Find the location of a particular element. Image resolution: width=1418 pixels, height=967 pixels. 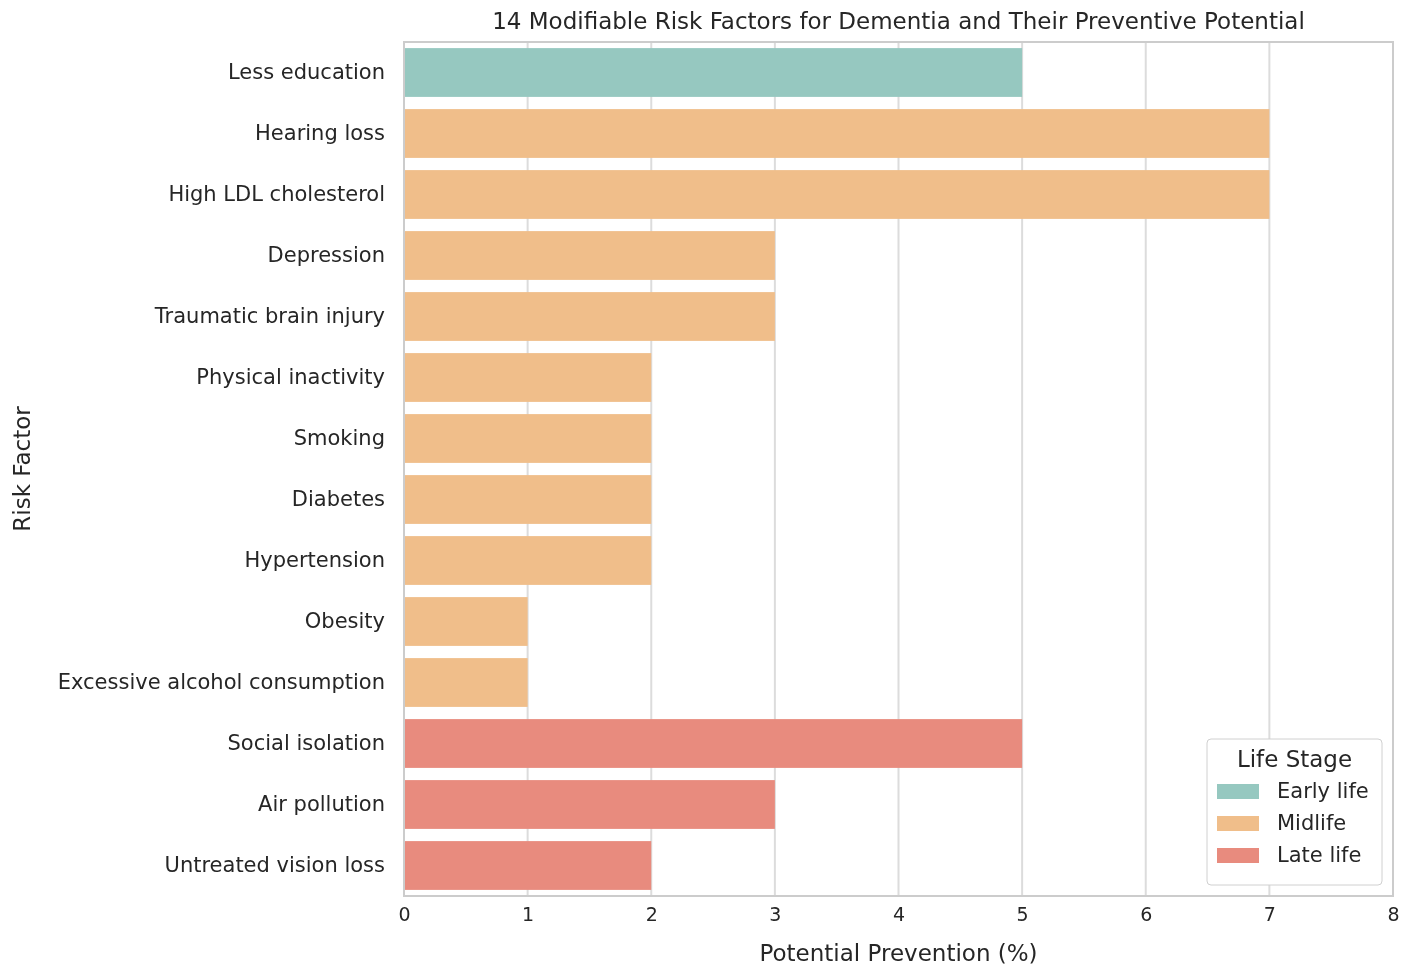

y-axis-title: Risk Factor is located at coordinates (22, 468).